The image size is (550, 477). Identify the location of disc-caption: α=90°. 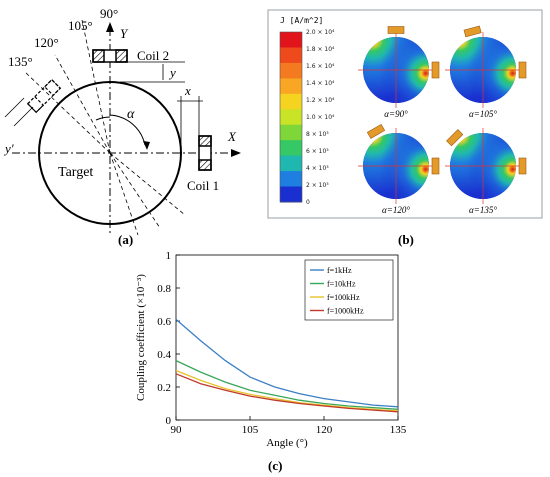
(396, 114).